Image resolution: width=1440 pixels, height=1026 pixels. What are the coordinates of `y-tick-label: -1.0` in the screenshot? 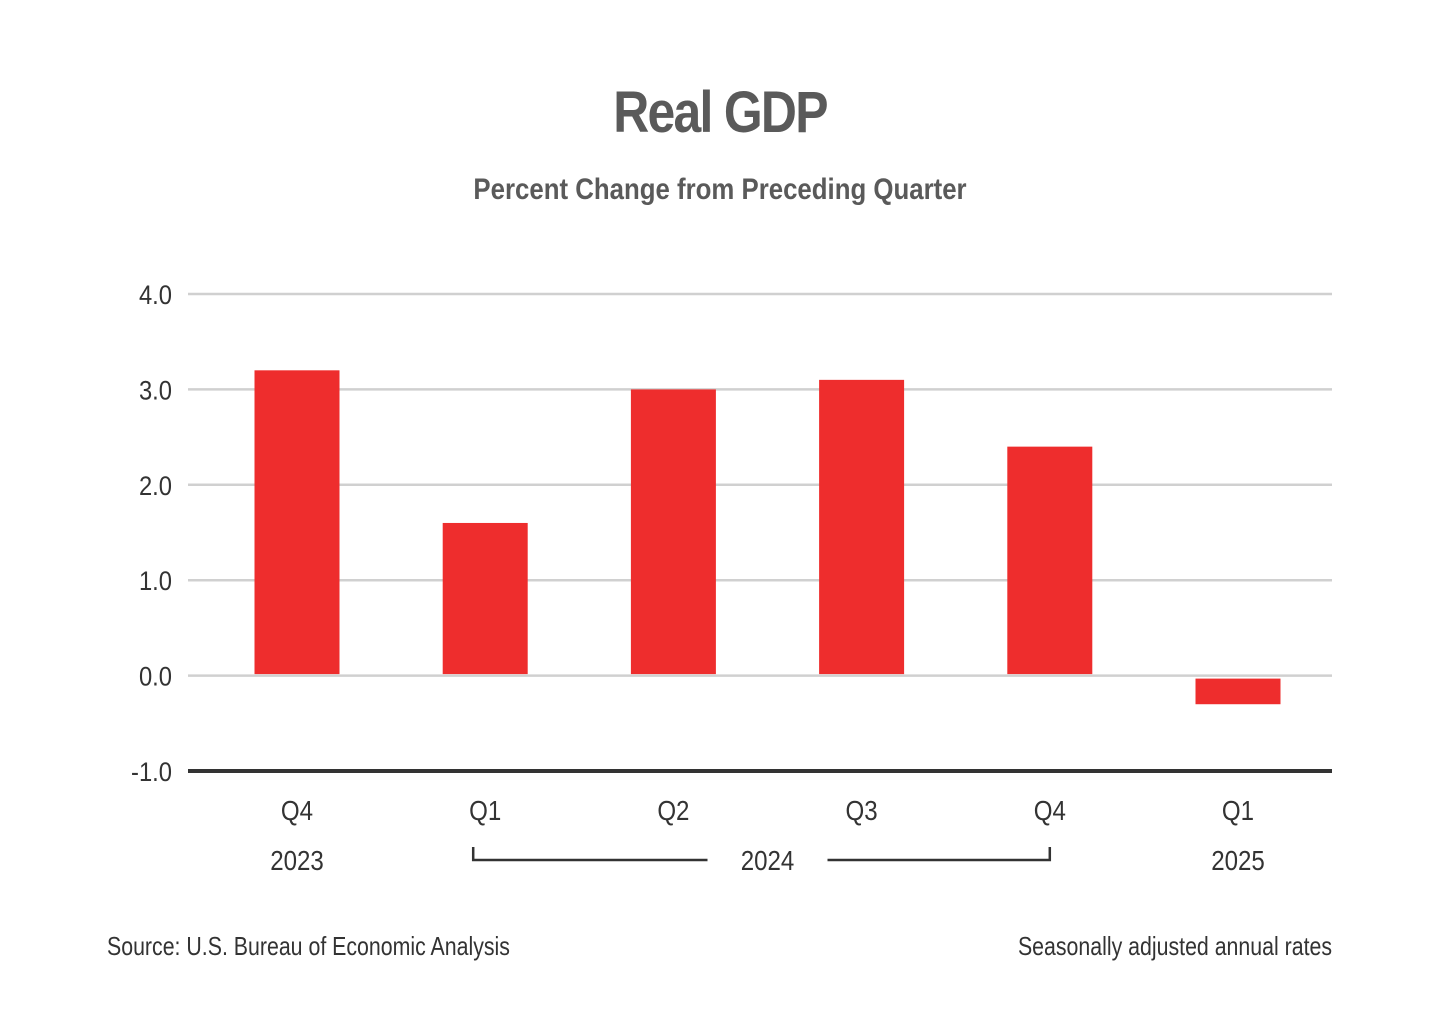 It's located at (151, 773).